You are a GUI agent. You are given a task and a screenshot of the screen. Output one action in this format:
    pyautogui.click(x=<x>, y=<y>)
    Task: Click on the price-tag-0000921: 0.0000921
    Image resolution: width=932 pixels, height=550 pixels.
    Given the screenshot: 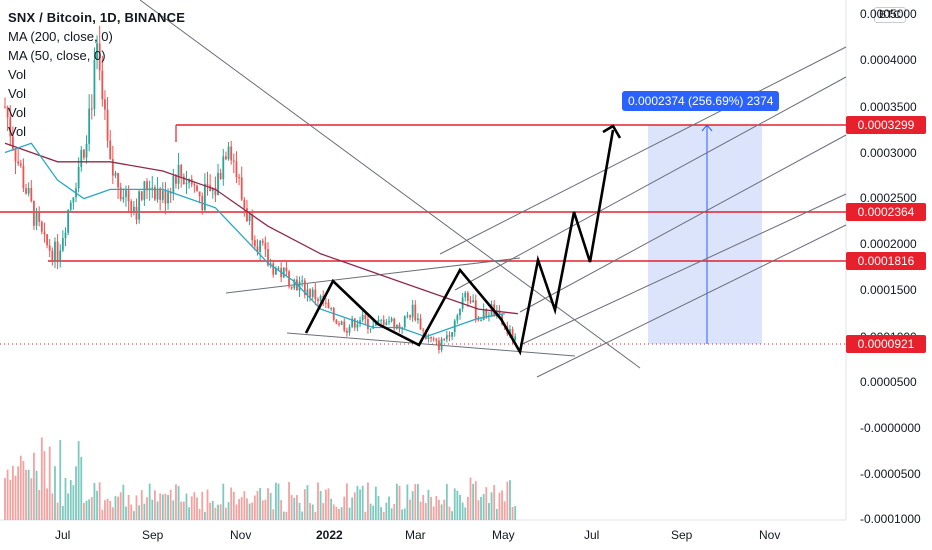 What is the action you would take?
    pyautogui.click(x=886, y=344)
    